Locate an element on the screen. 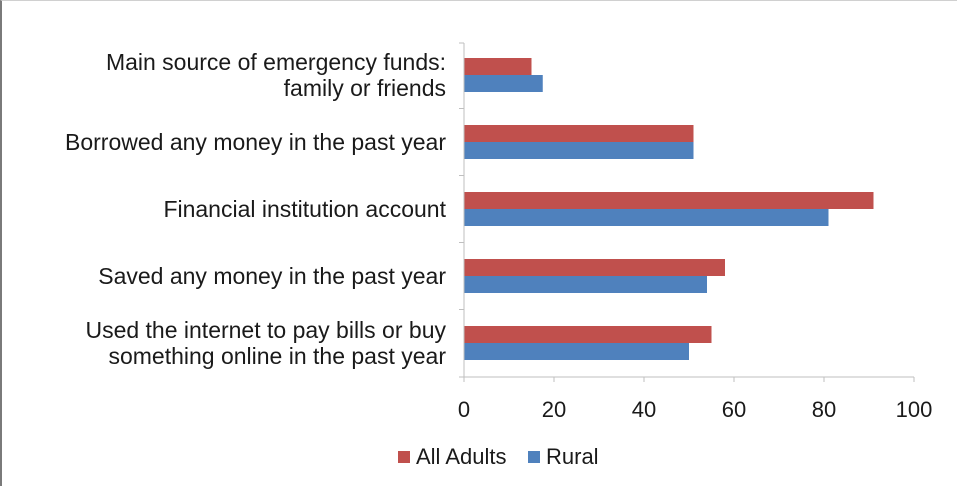 The image size is (957, 486). legend: All Adults Rural is located at coordinates (498, 456).